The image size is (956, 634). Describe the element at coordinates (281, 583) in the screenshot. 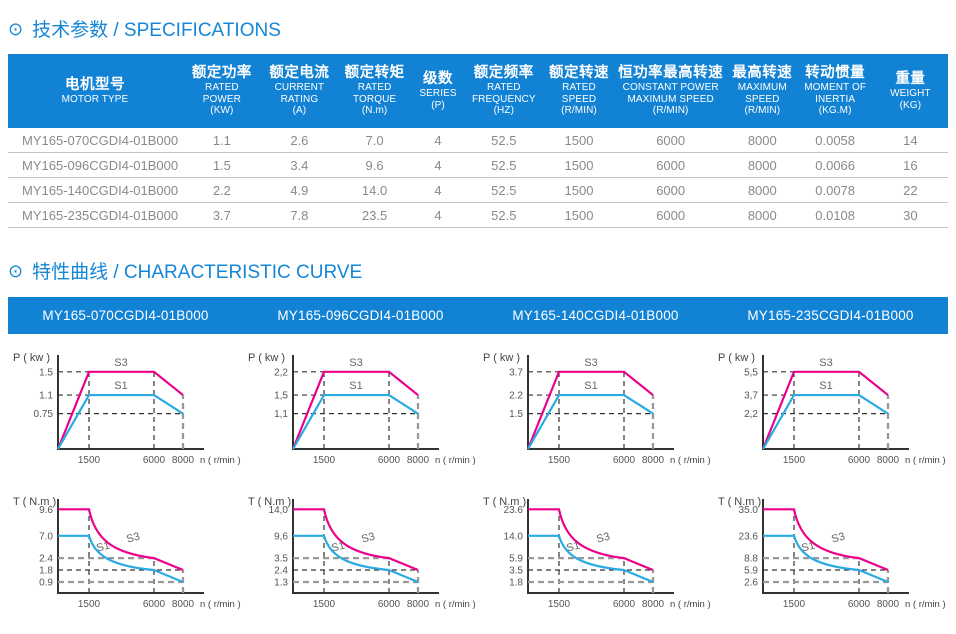

I see `svg-text: 1.3` at that location.